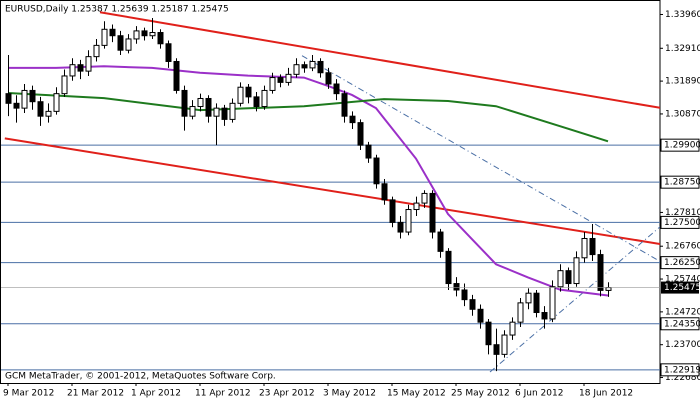 Image resolution: width=700 pixels, height=406 pixels. I want to click on x-tick-label: 18 Jun 2012, so click(606, 394).